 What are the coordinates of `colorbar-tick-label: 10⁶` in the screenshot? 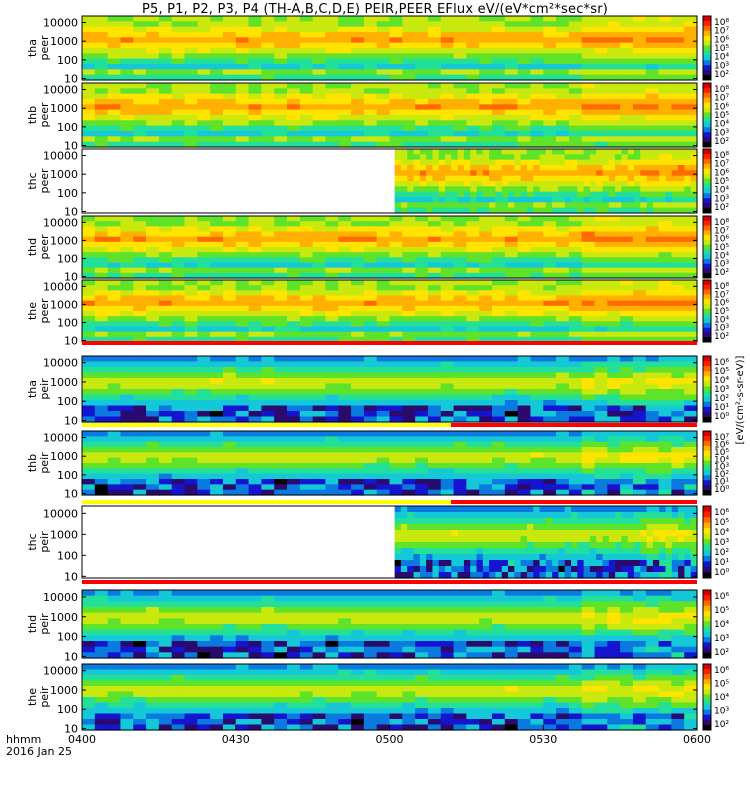 It's located at (721, 304).